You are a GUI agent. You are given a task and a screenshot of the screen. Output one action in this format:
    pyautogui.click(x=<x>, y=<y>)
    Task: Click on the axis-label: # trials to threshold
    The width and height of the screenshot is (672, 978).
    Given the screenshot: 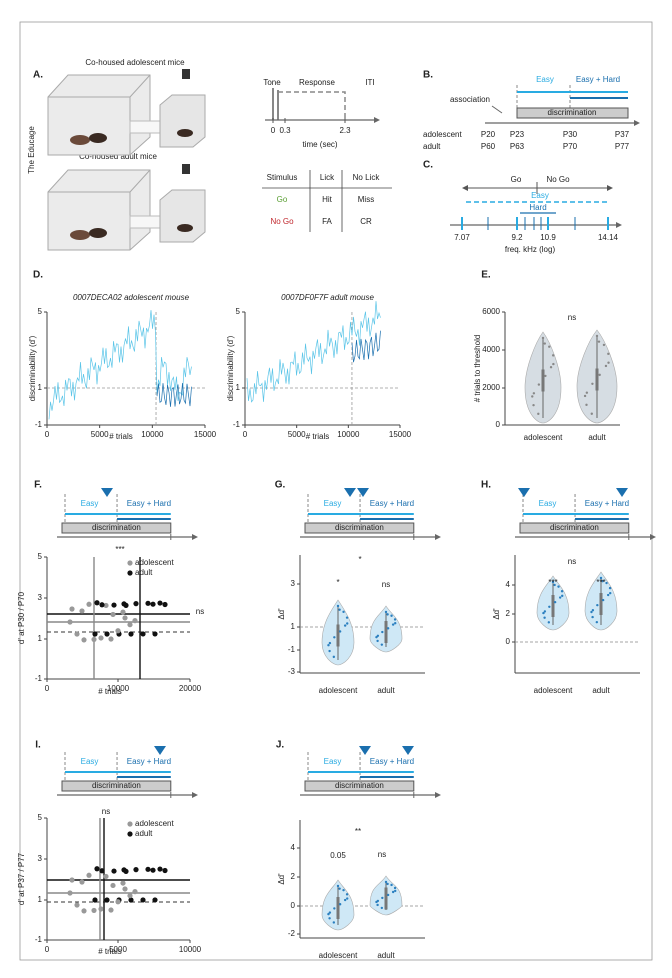 What is the action you would take?
    pyautogui.click(x=477, y=369)
    